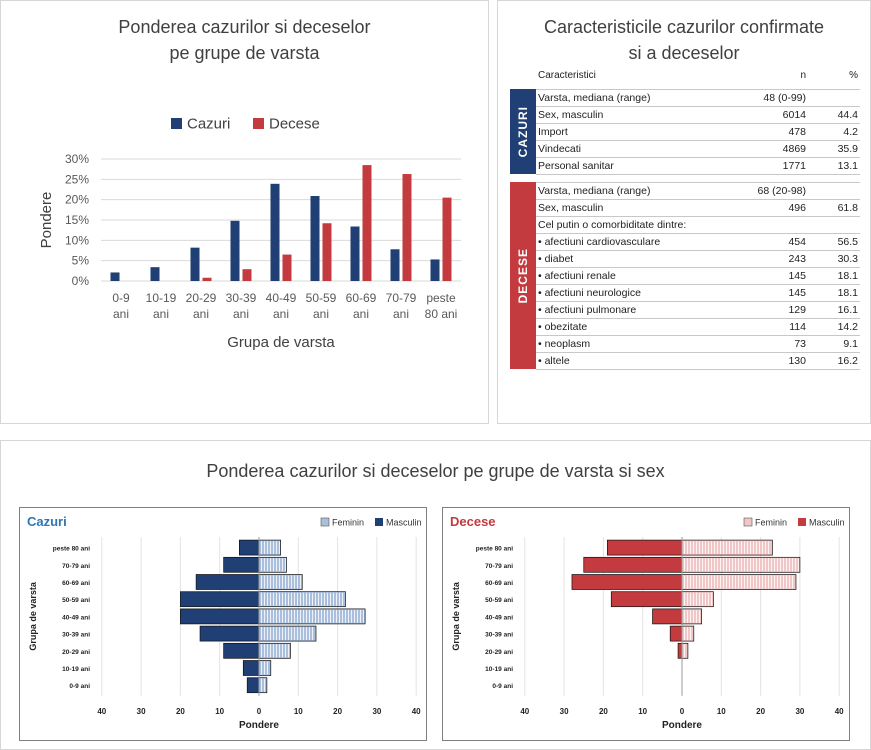  What do you see at coordinates (638, 327) in the screenshot?
I see `row-label: obezitate` at bounding box center [638, 327].